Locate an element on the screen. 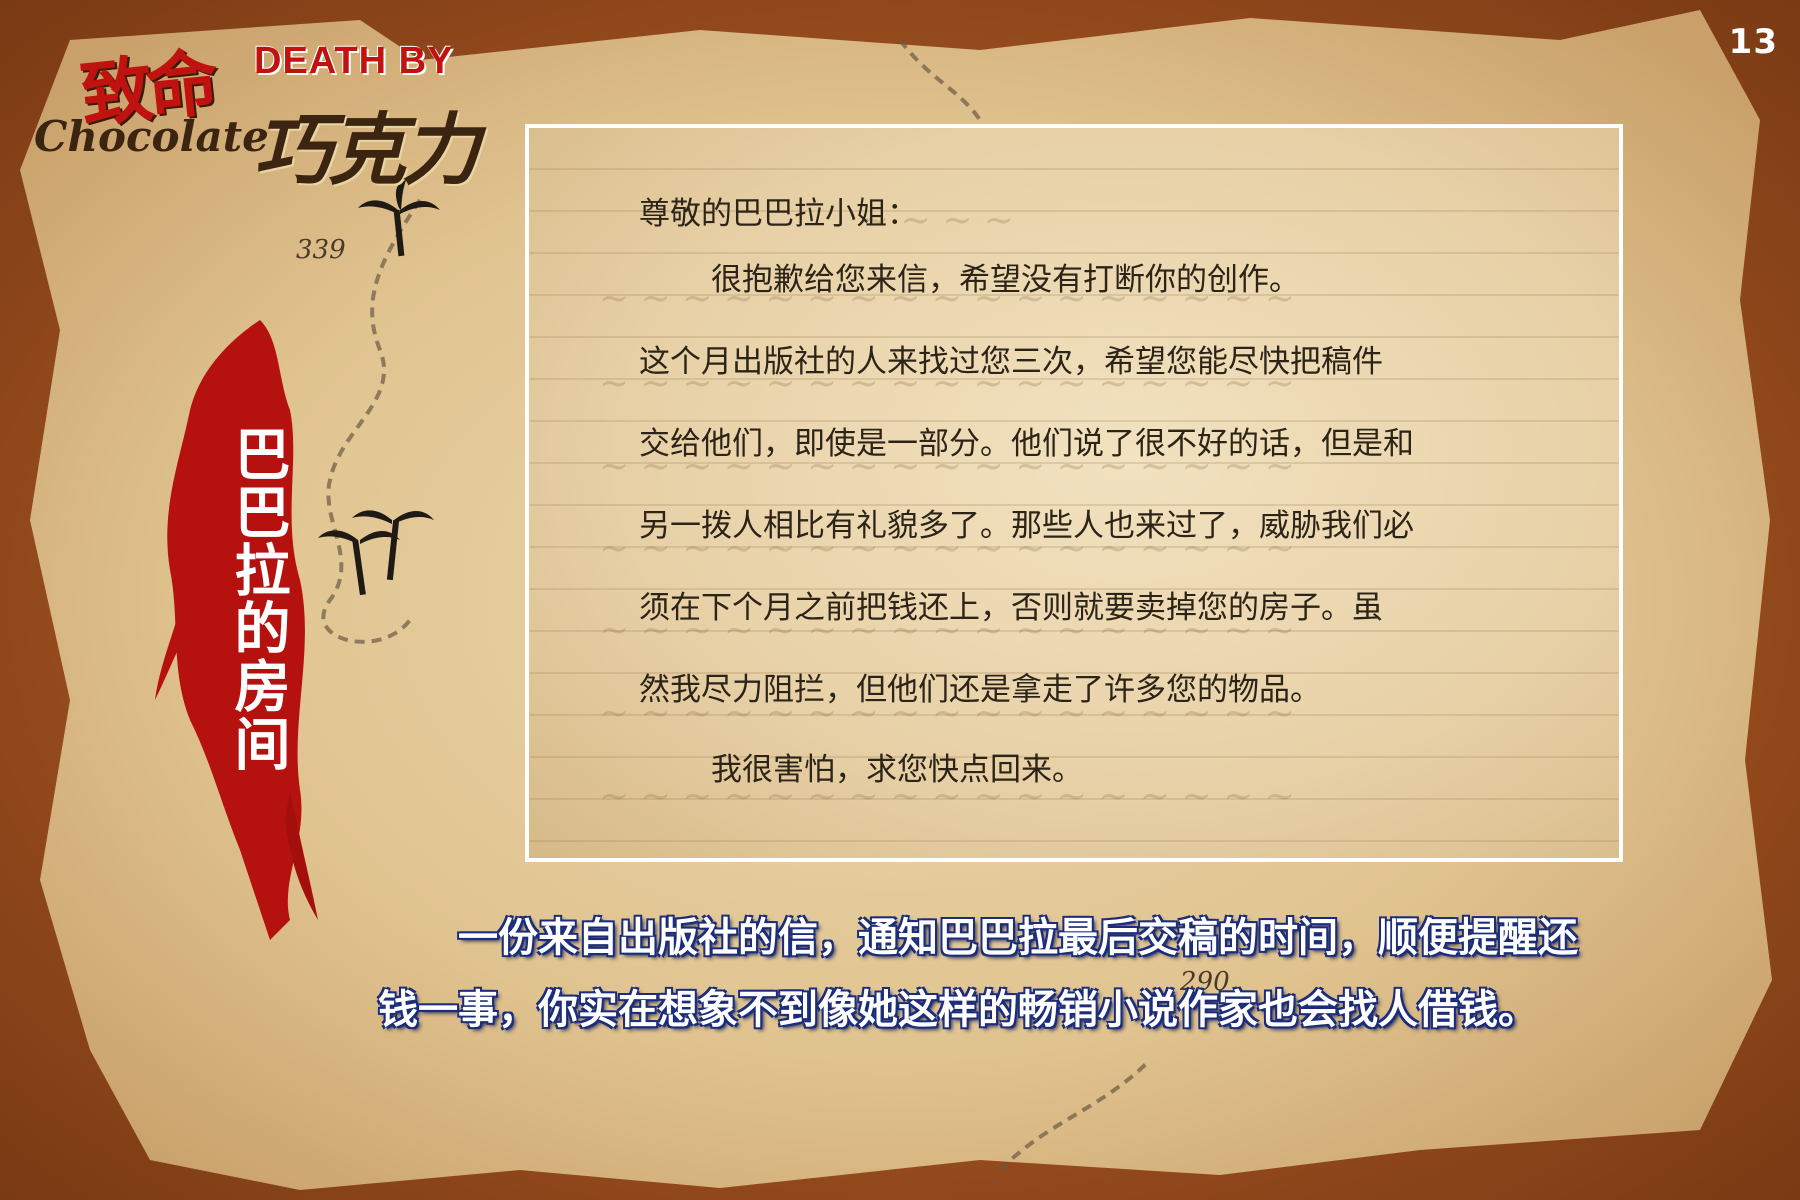  faint-script-decoration: ~ ~ ~ ~ is located at coordinates (936, 220).